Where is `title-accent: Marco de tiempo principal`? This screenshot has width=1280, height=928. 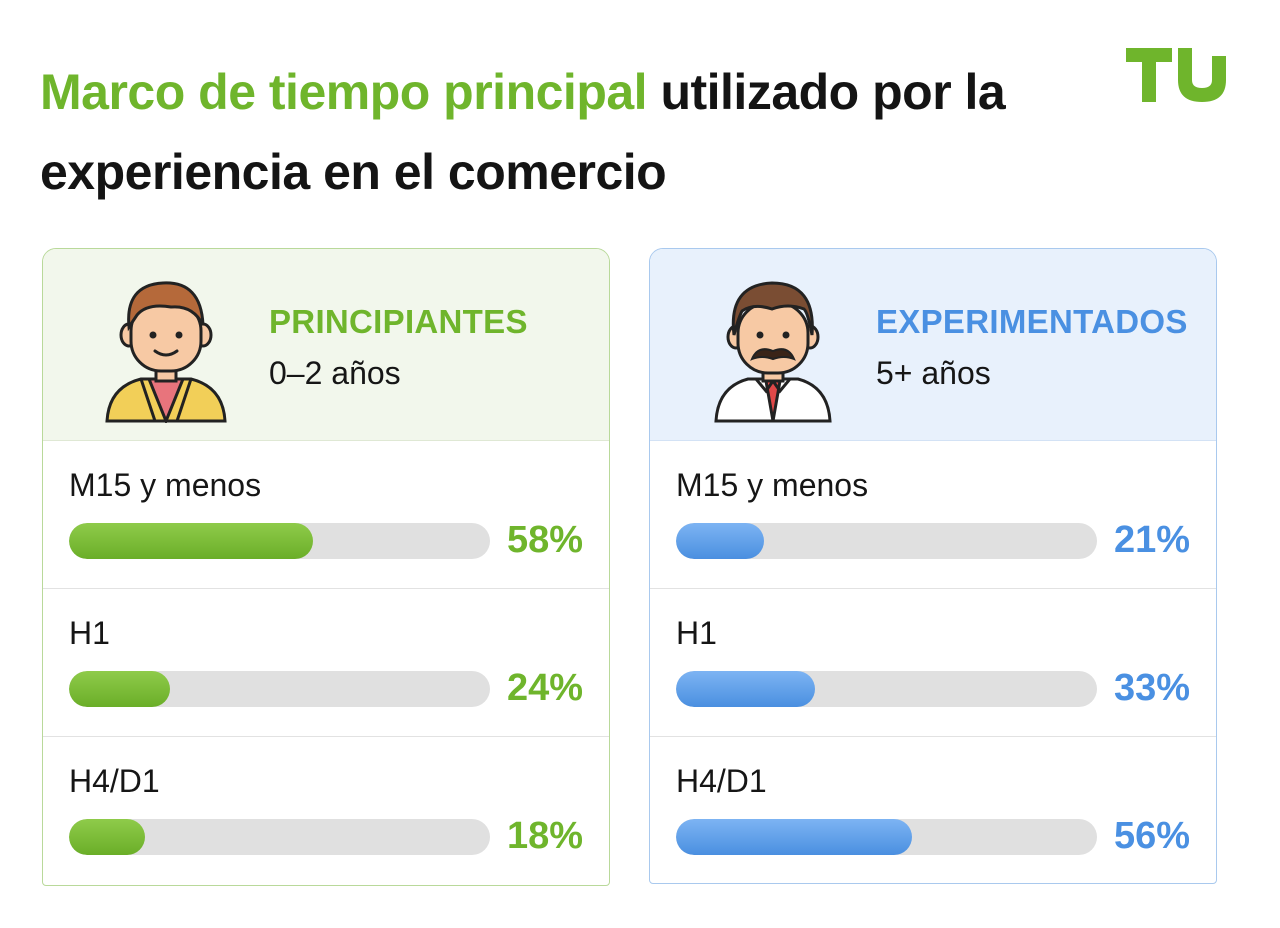 title-accent: Marco de tiempo principal is located at coordinates (344, 92).